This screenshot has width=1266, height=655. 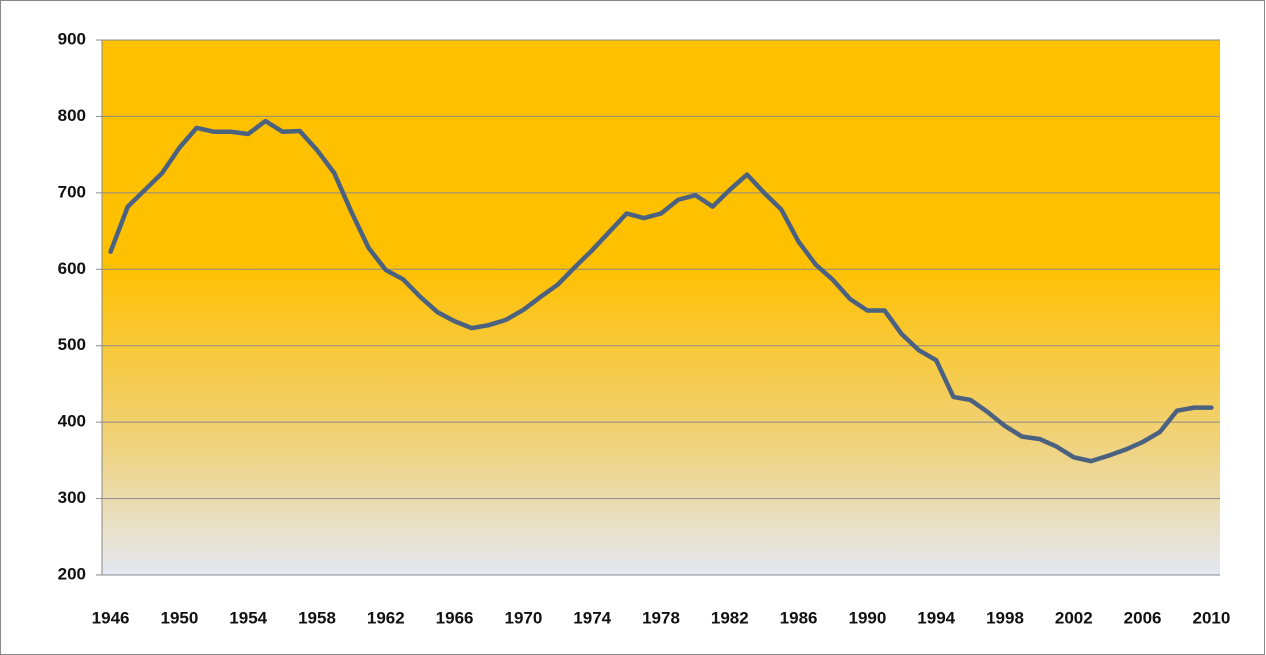 I want to click on y-tick-label: 200, so click(x=72, y=573).